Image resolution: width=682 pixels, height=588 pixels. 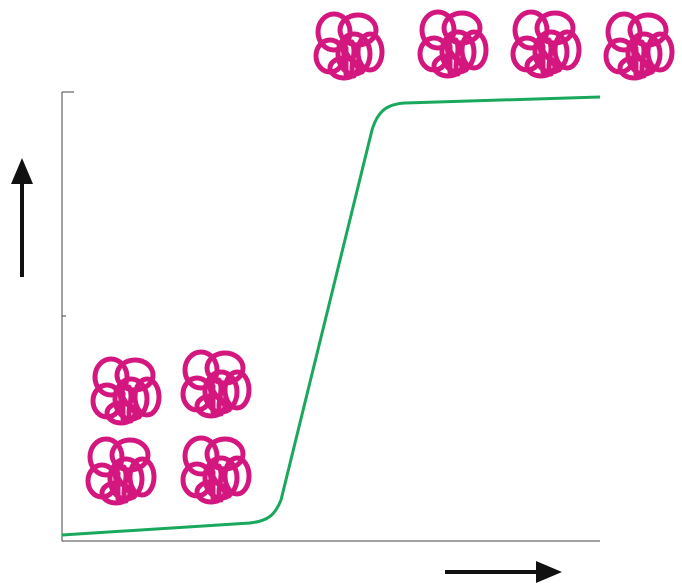 I want to click on up-arrow, so click(x=22, y=217).